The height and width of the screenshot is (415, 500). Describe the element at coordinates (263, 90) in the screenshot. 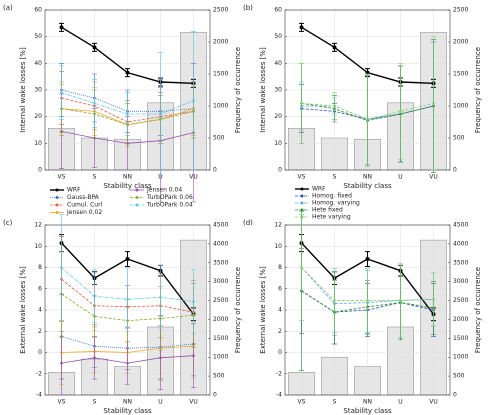

I see `y-axis-label: Internal wake losses [%]` at that location.